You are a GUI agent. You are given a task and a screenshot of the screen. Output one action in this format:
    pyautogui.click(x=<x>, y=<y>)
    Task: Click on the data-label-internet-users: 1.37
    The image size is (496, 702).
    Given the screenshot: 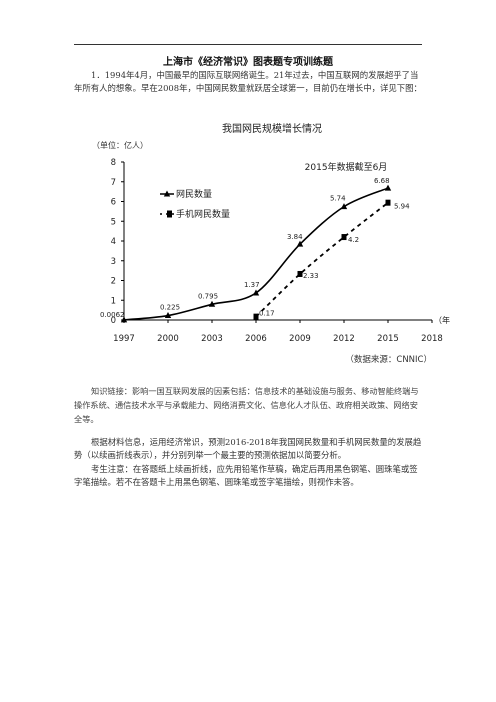 What is the action you would take?
    pyautogui.click(x=252, y=285)
    